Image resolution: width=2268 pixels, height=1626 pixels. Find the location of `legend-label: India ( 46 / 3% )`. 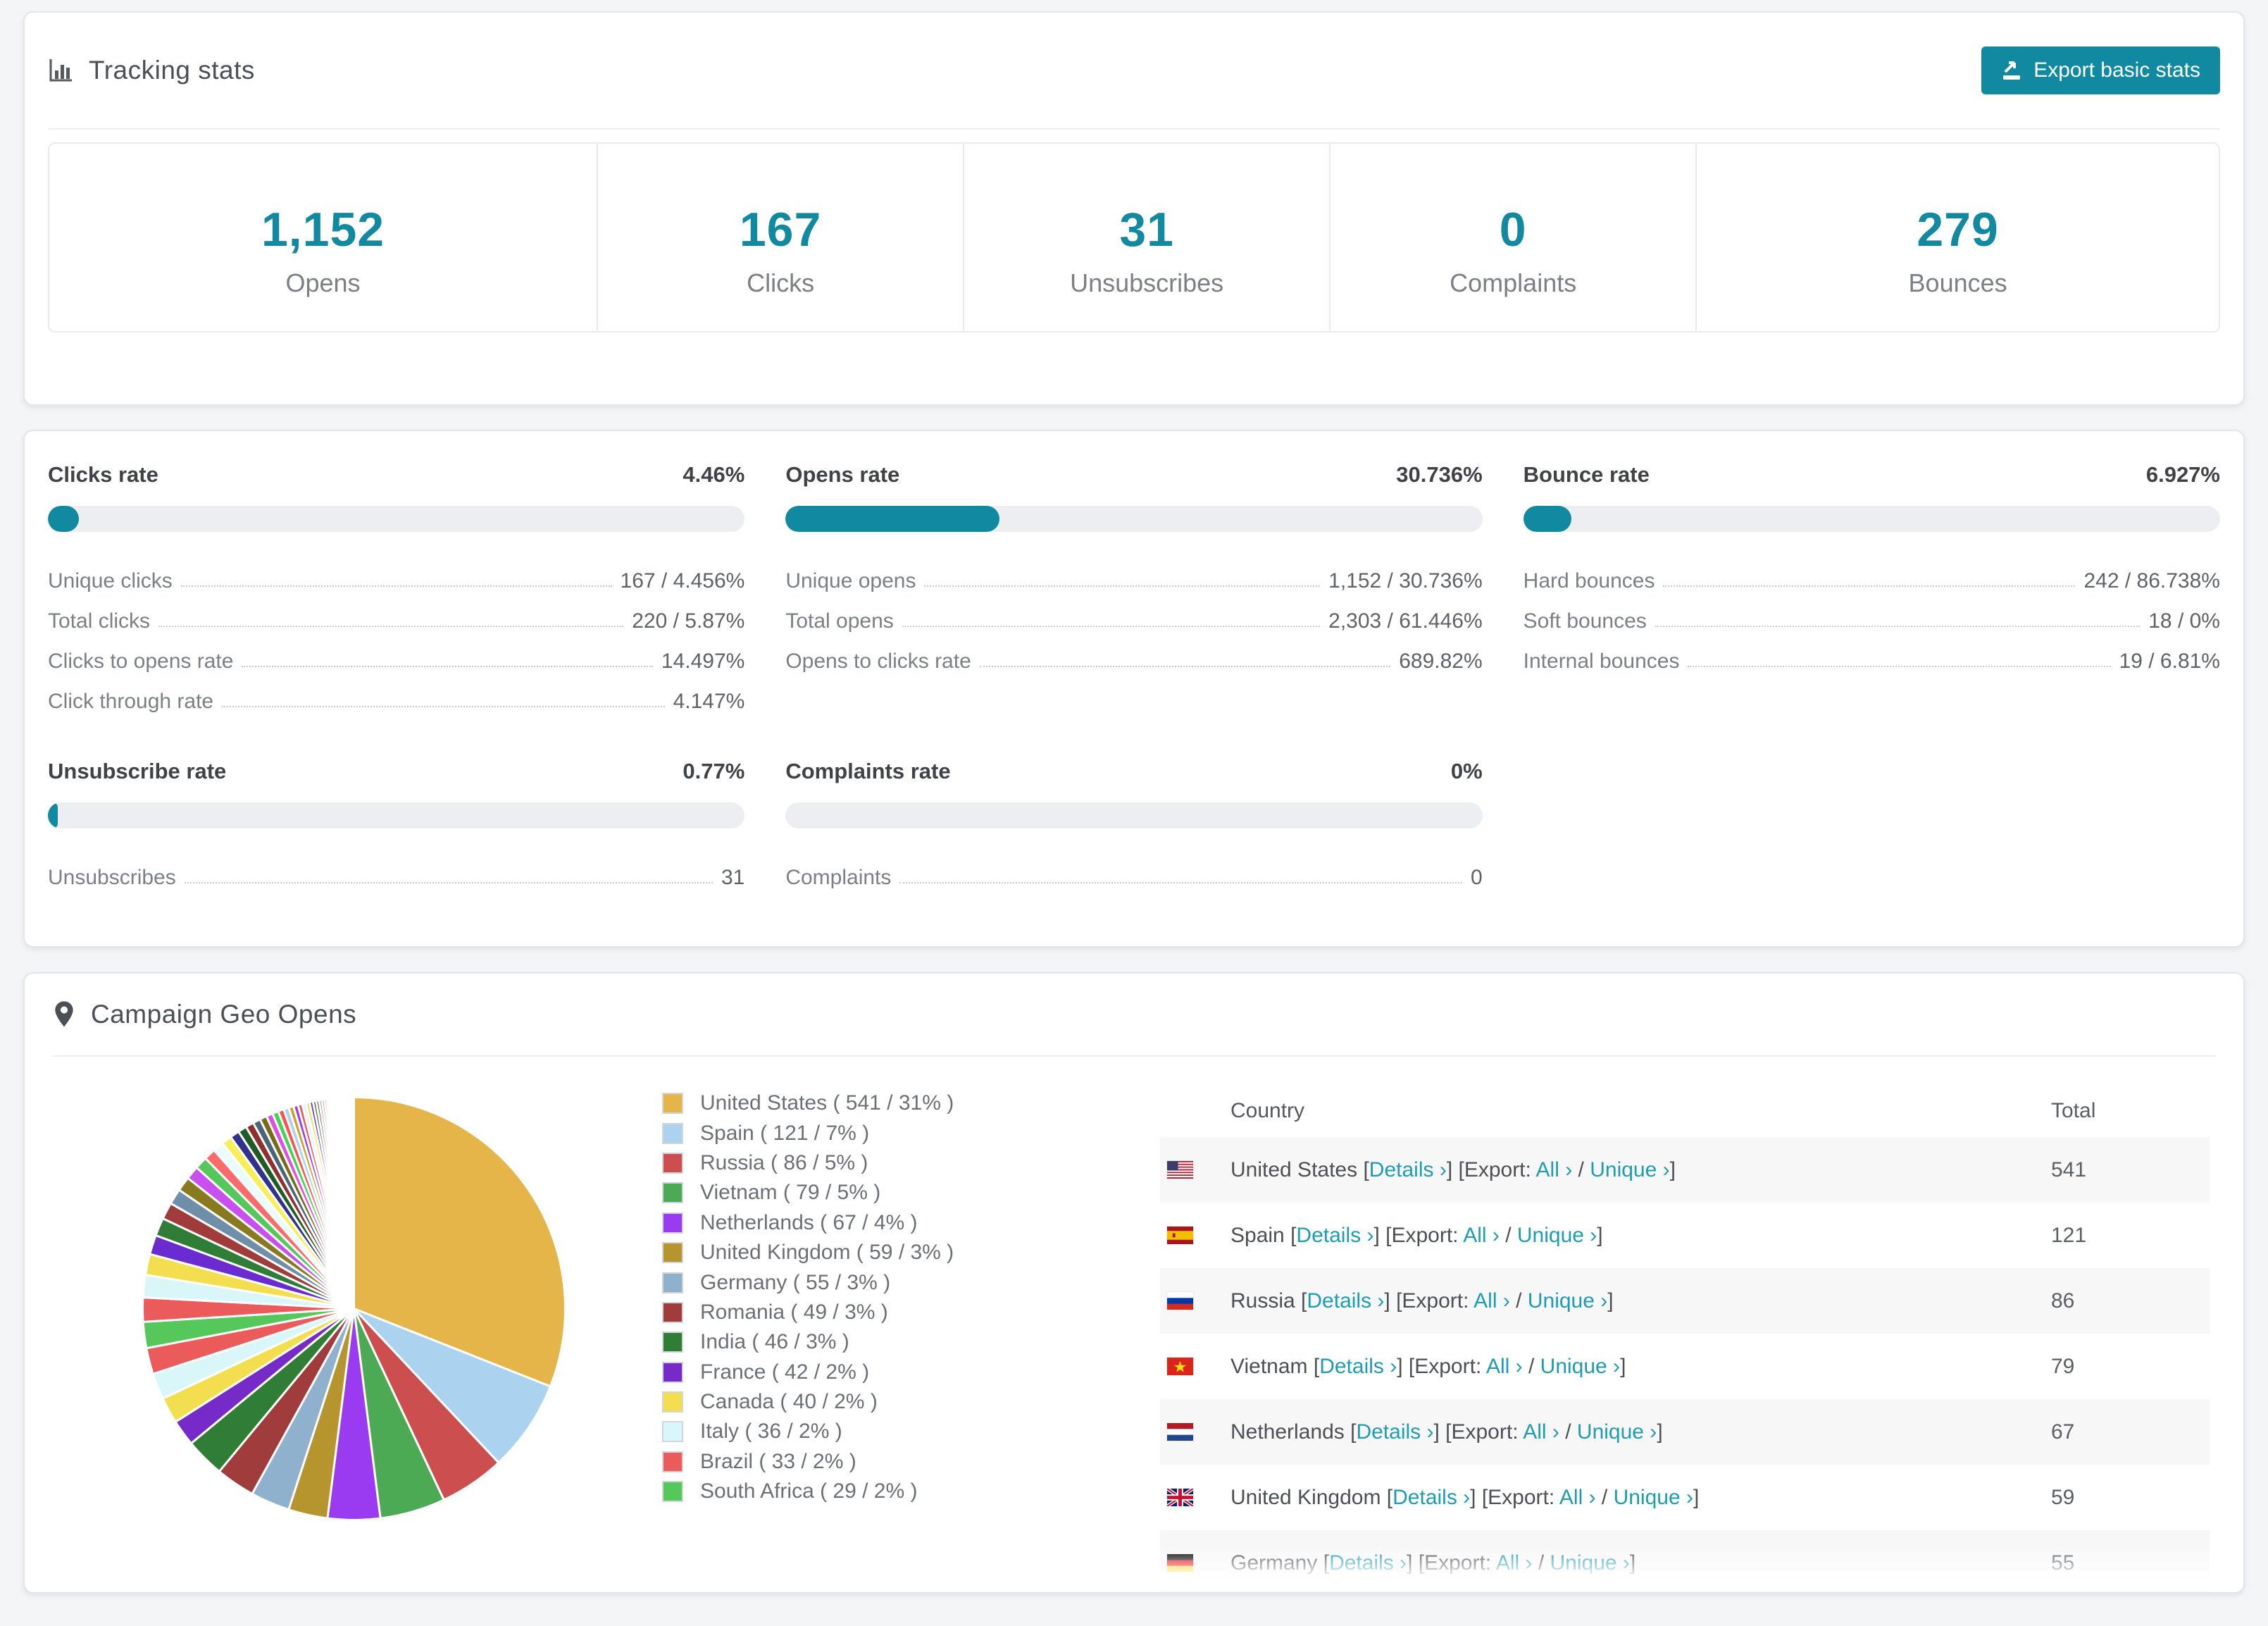

legend-label: India ( 46 / 3% ) is located at coordinates (775, 1342).